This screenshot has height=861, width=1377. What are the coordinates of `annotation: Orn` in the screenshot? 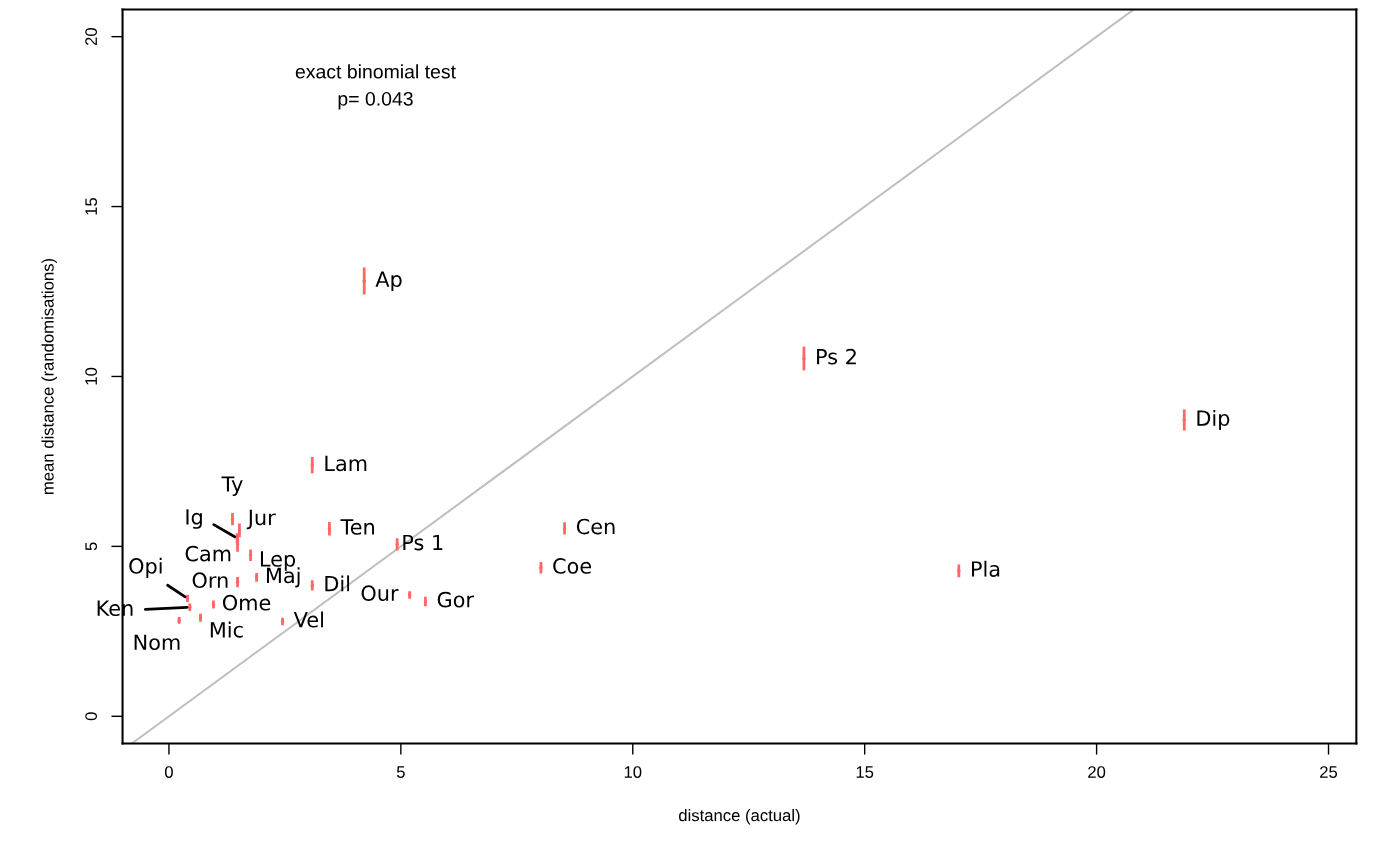 It's located at (210, 580).